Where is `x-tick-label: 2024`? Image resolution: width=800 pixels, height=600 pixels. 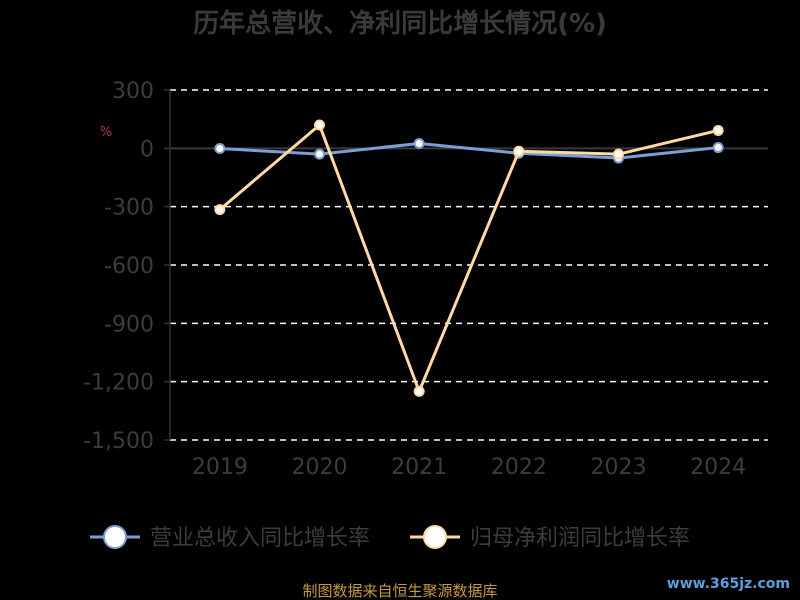
x-tick-label: 2024 is located at coordinates (718, 467).